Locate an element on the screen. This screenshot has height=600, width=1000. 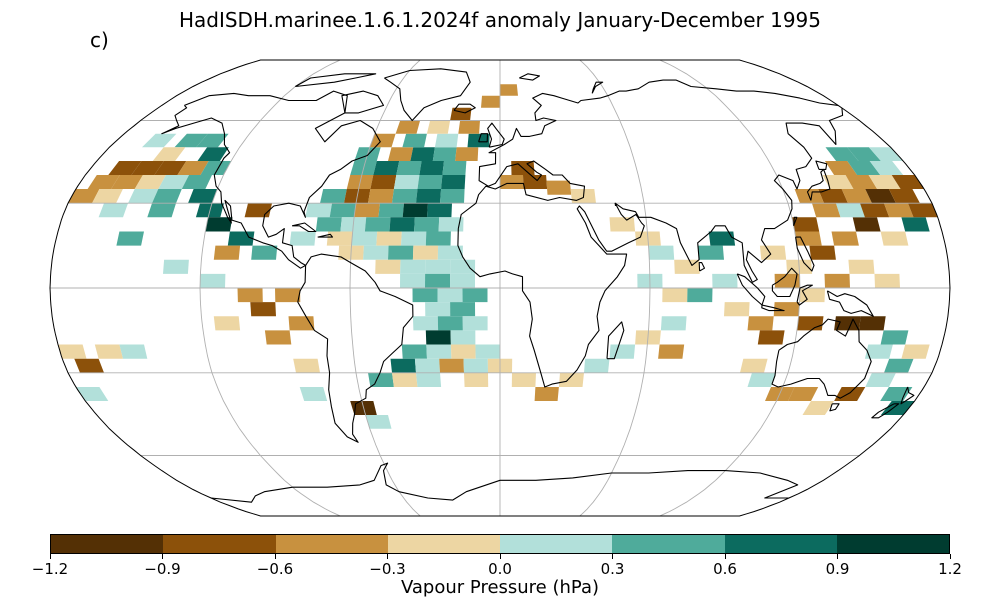
coastline-cuba is located at coordinates (304, 227).